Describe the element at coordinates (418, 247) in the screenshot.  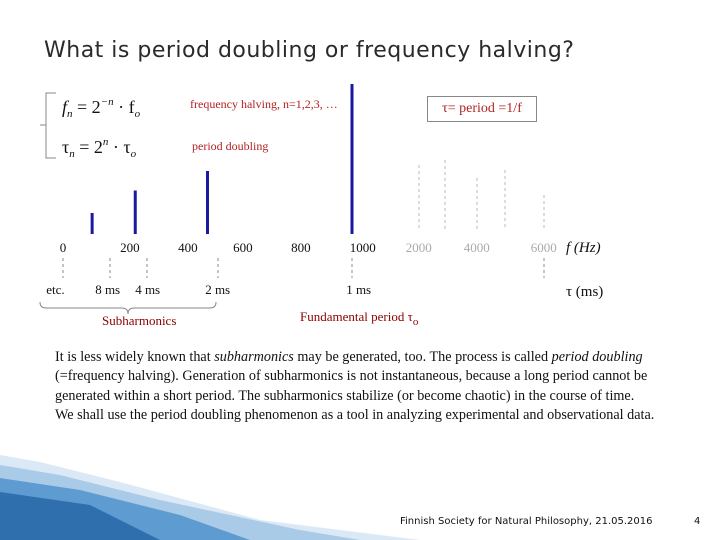
I see `frequency-tick-label: 2000` at that location.